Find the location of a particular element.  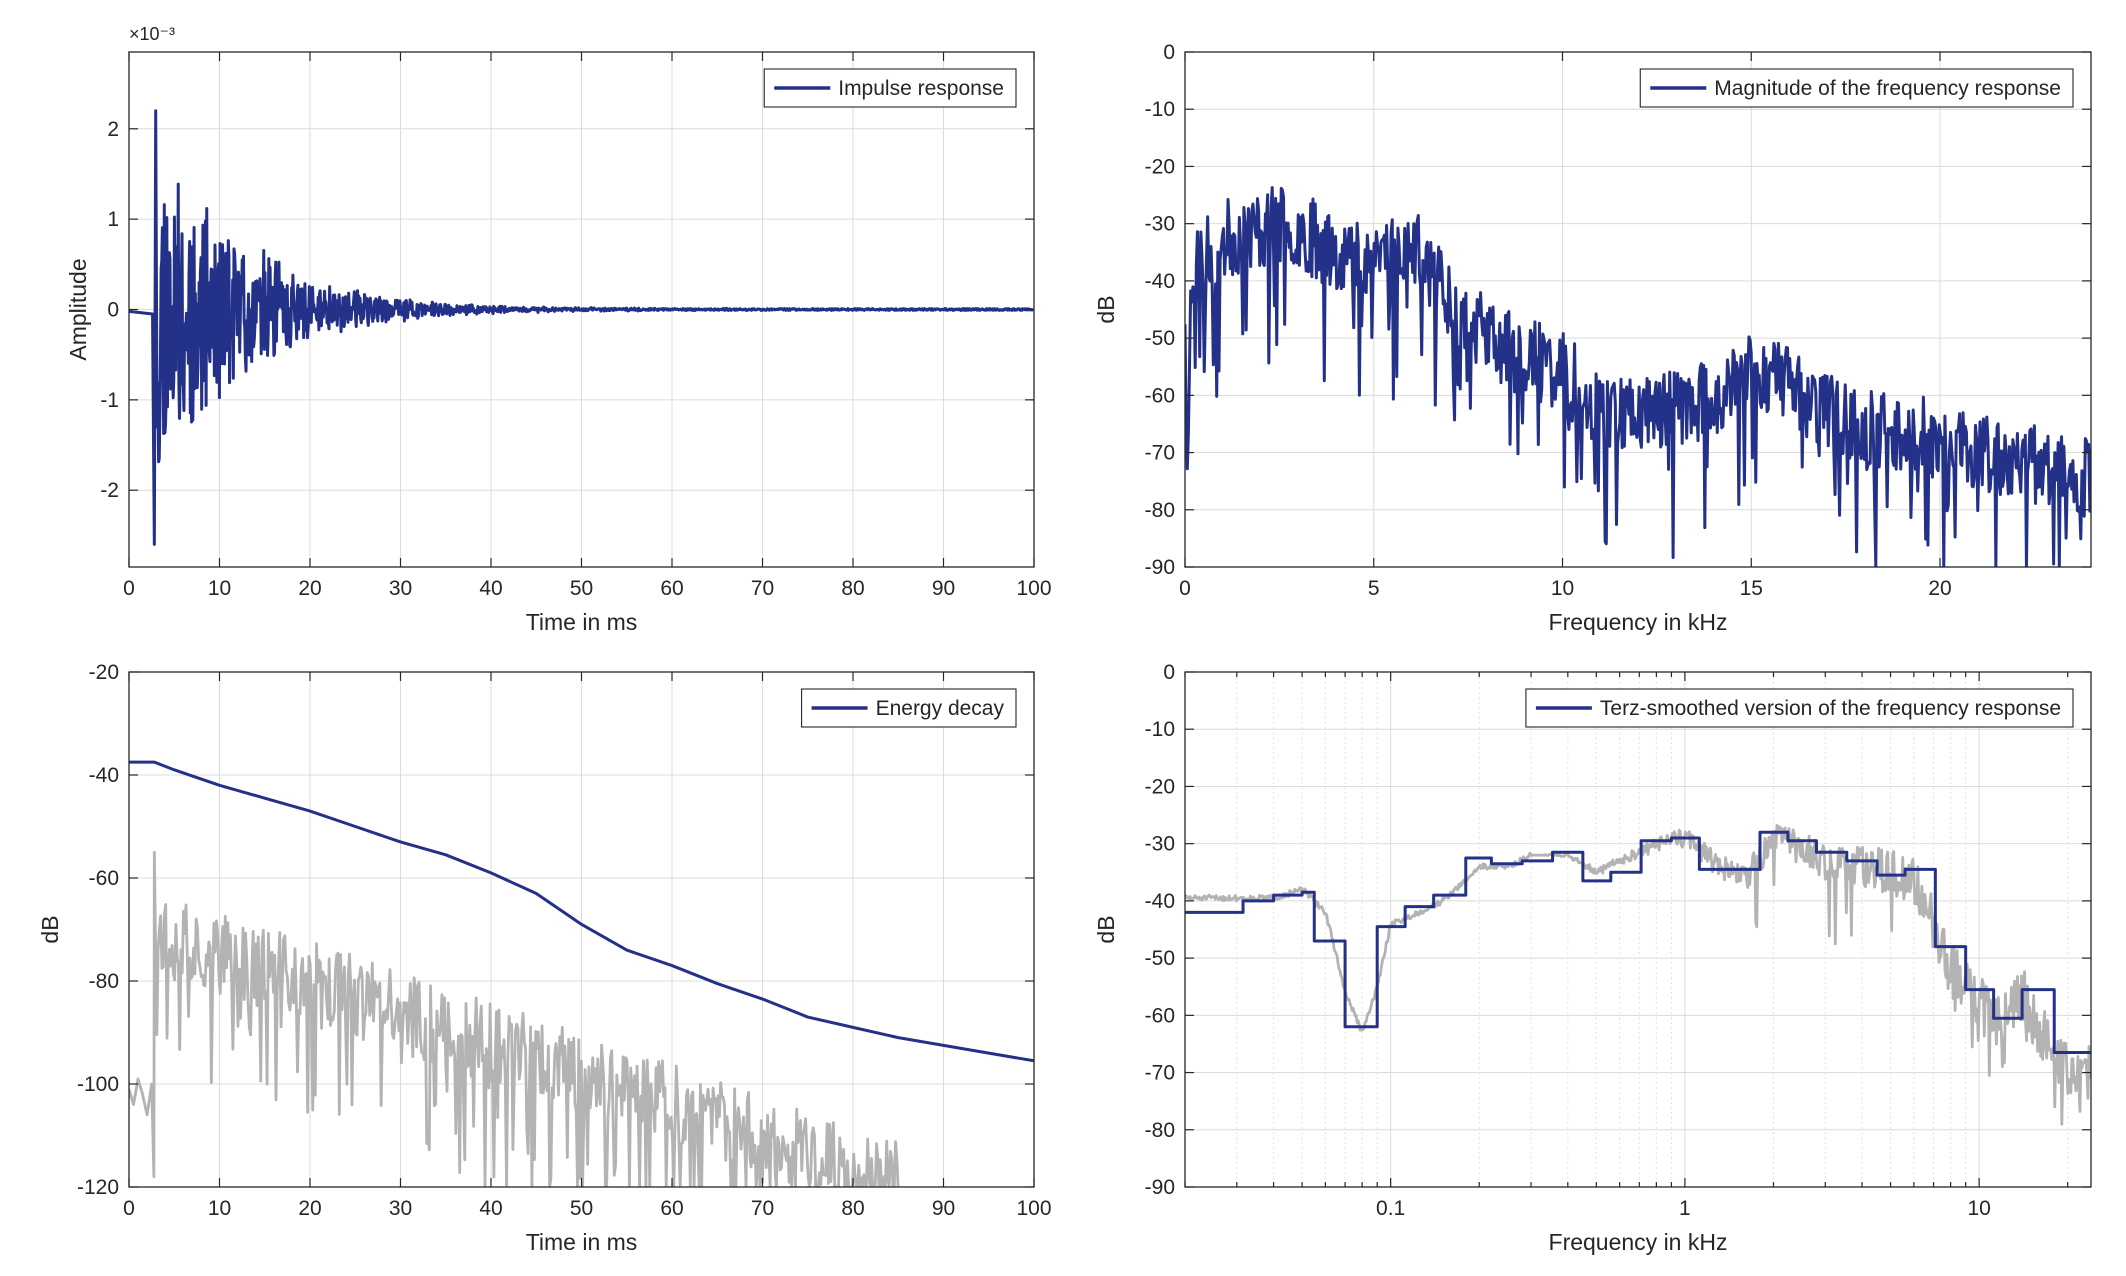

y-exponent-label: ×10⁻³ is located at coordinates (152, 34).